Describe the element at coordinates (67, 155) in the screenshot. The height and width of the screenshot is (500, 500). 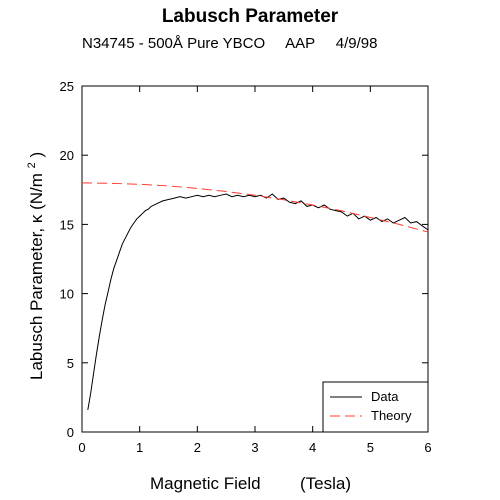
I see `y-tick-label: 20` at that location.